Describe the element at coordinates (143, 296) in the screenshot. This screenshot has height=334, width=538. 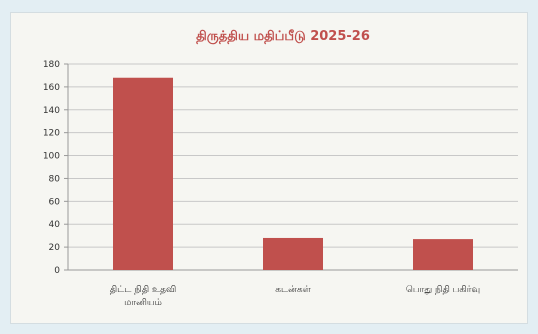
I see `x-category-label: திட்ட நிதி உதவி மானியம்` at that location.